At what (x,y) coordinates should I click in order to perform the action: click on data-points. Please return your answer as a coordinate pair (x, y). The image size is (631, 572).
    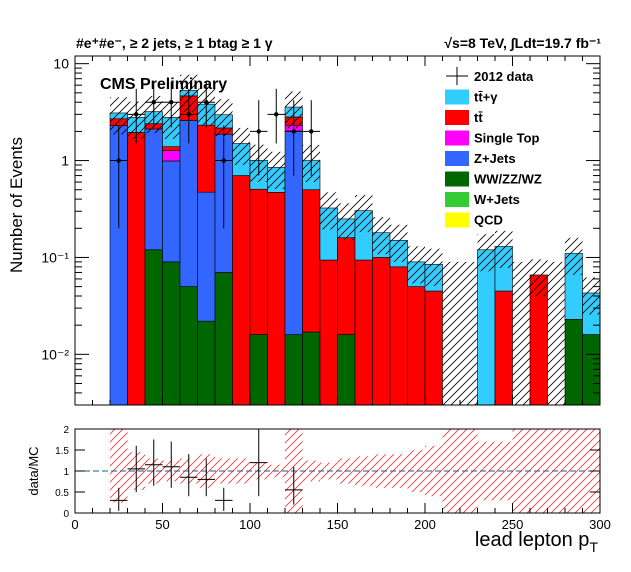
    Looking at the image, I should click on (215, 155).